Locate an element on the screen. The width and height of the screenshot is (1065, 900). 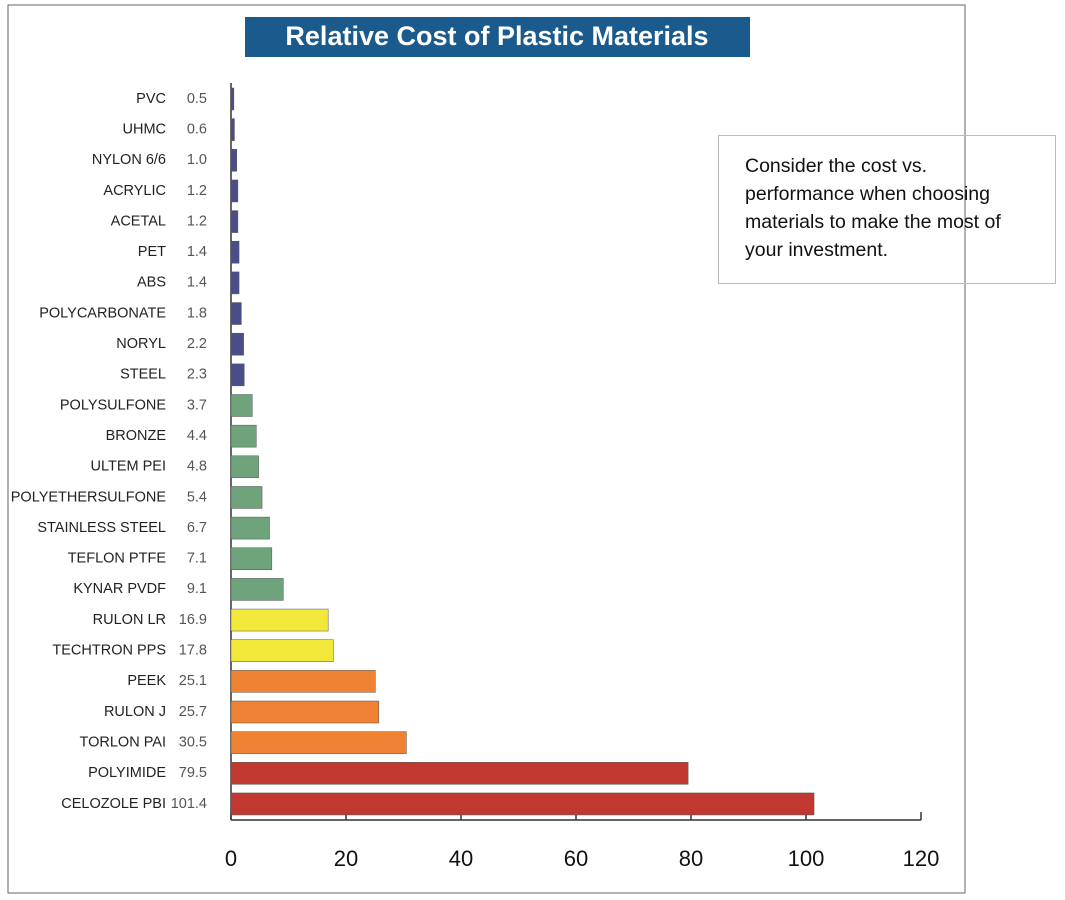
value-label: 4.8 is located at coordinates (197, 467).